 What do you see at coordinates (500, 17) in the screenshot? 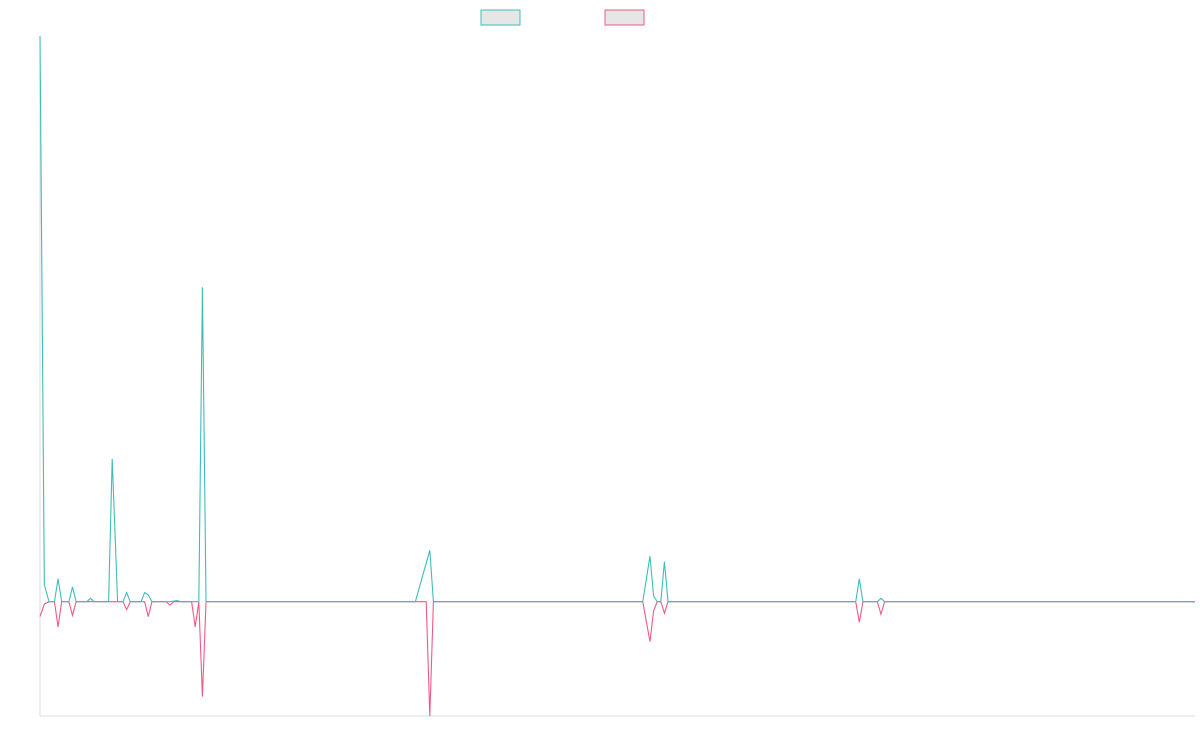
I see `legend-swatch-a` at bounding box center [500, 17].